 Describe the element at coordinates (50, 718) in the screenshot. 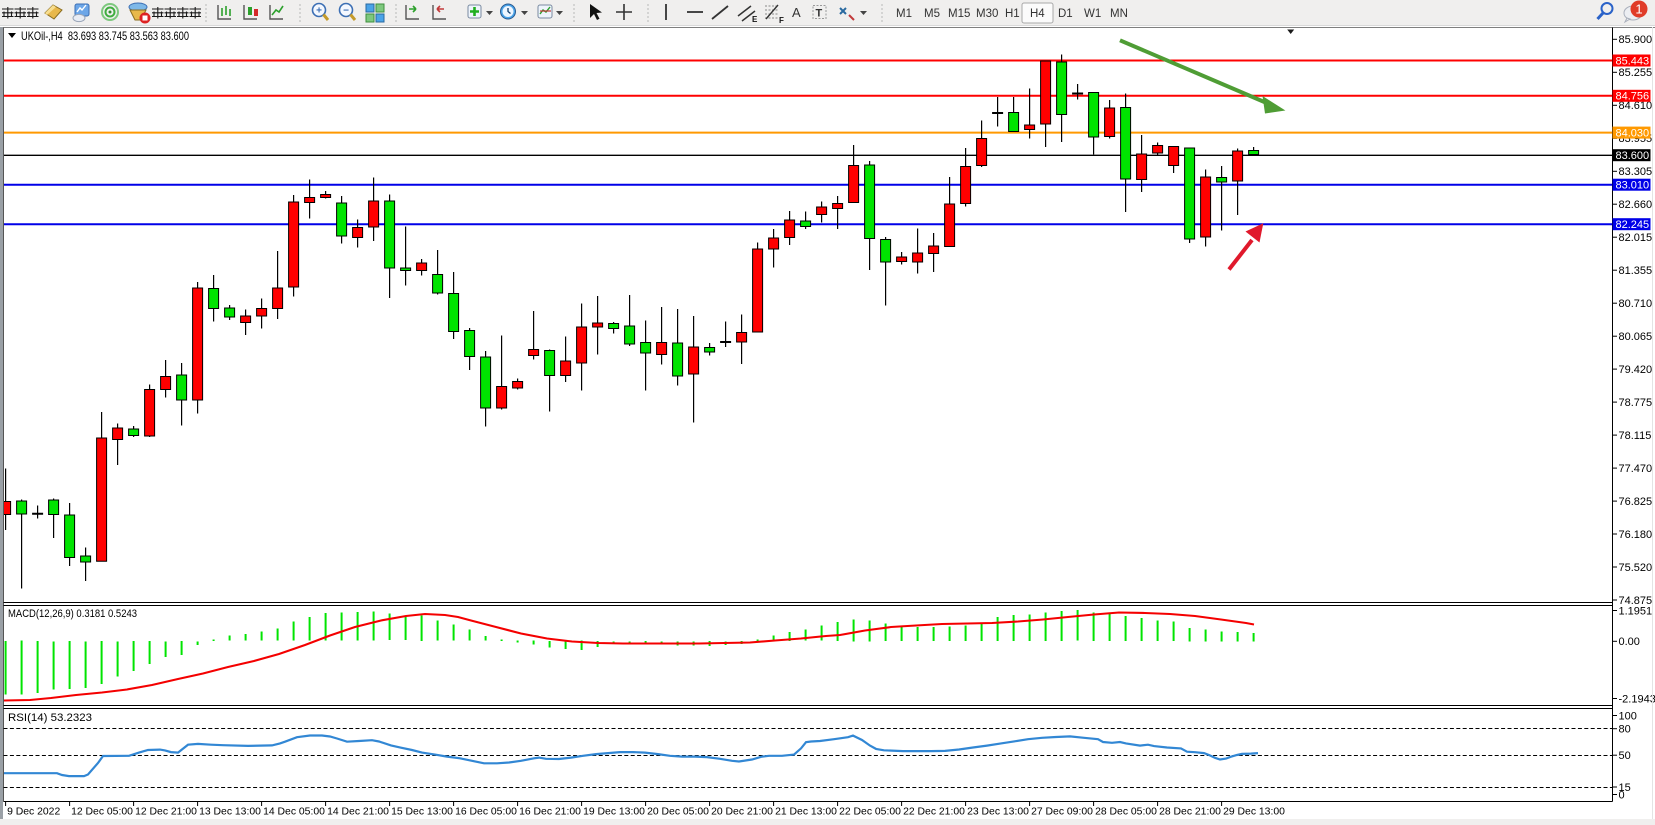

I see `svg-text: RSI(14) 53.2323` at that location.